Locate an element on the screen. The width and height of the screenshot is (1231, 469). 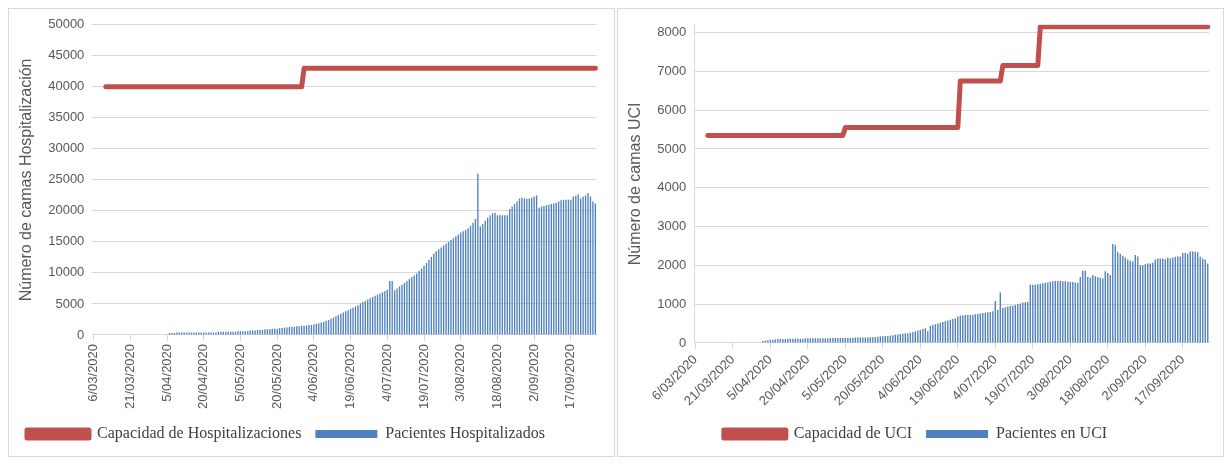
x-tick-label: 5/04/2020 is located at coordinates (166, 372).